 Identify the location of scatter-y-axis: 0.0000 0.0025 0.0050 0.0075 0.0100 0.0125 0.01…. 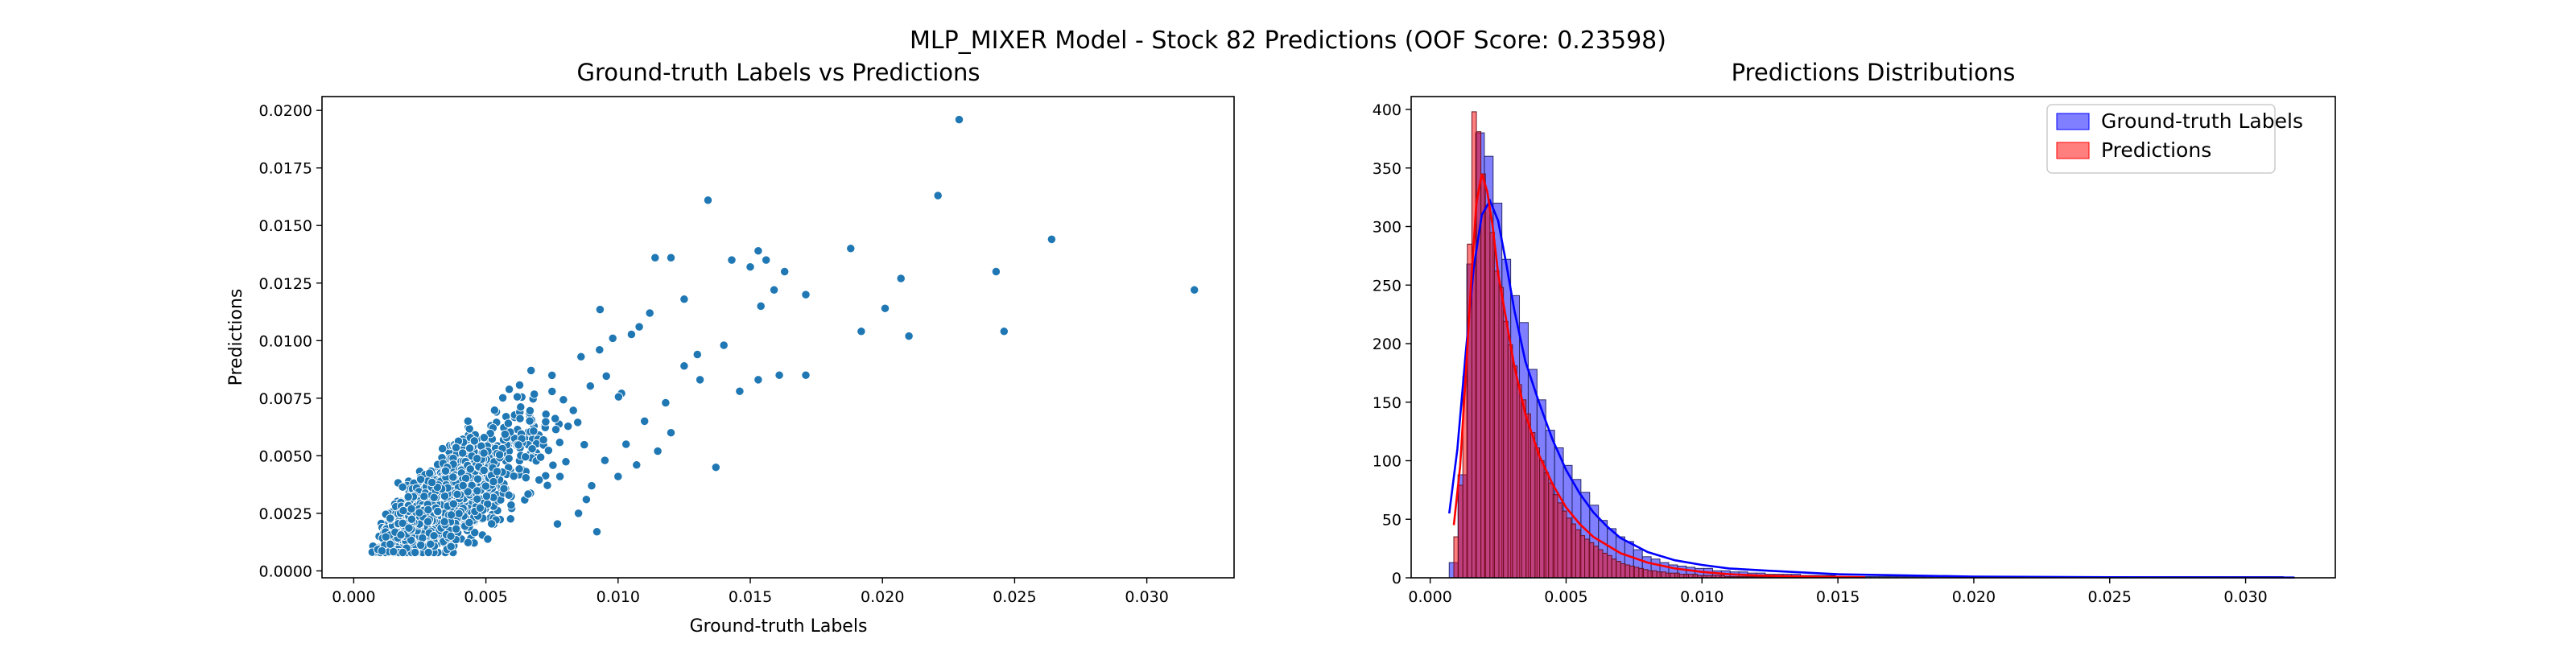
(290, 341).